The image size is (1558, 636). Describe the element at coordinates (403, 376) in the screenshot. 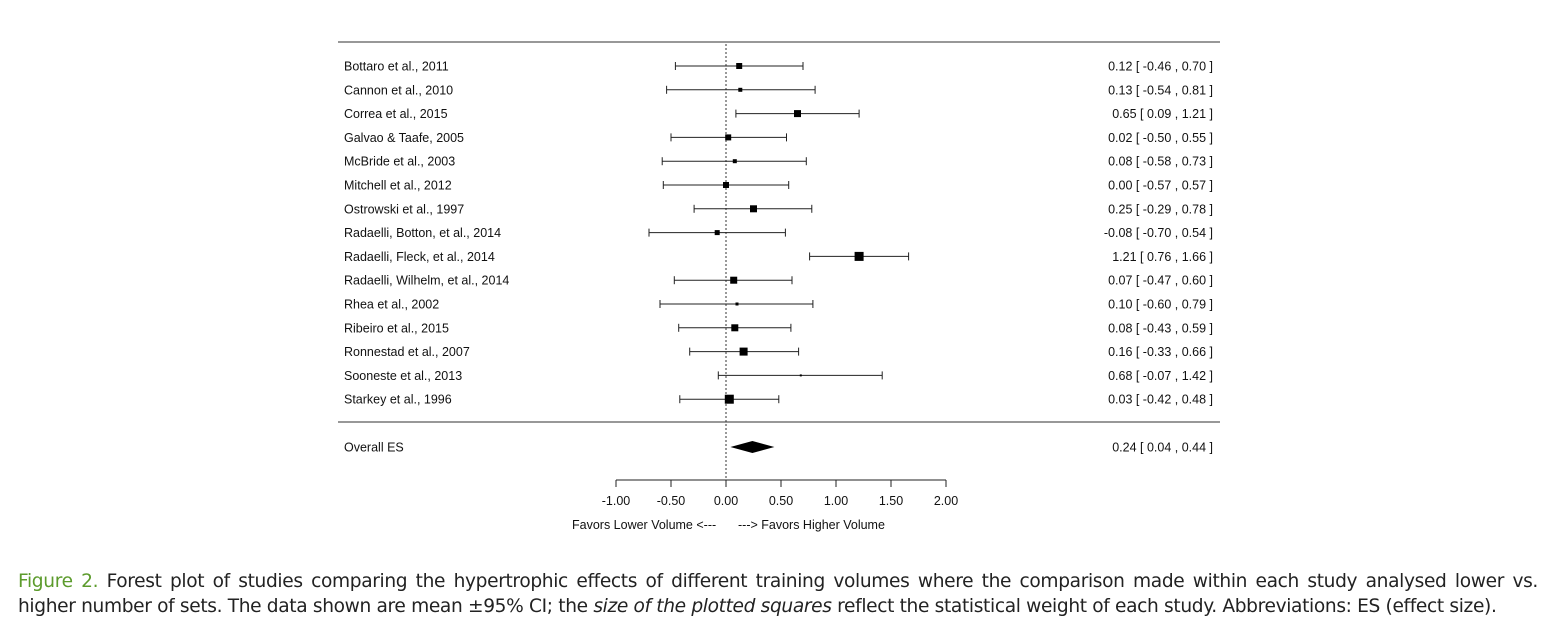

I see `study-label: Sooneste et al., 2013` at that location.